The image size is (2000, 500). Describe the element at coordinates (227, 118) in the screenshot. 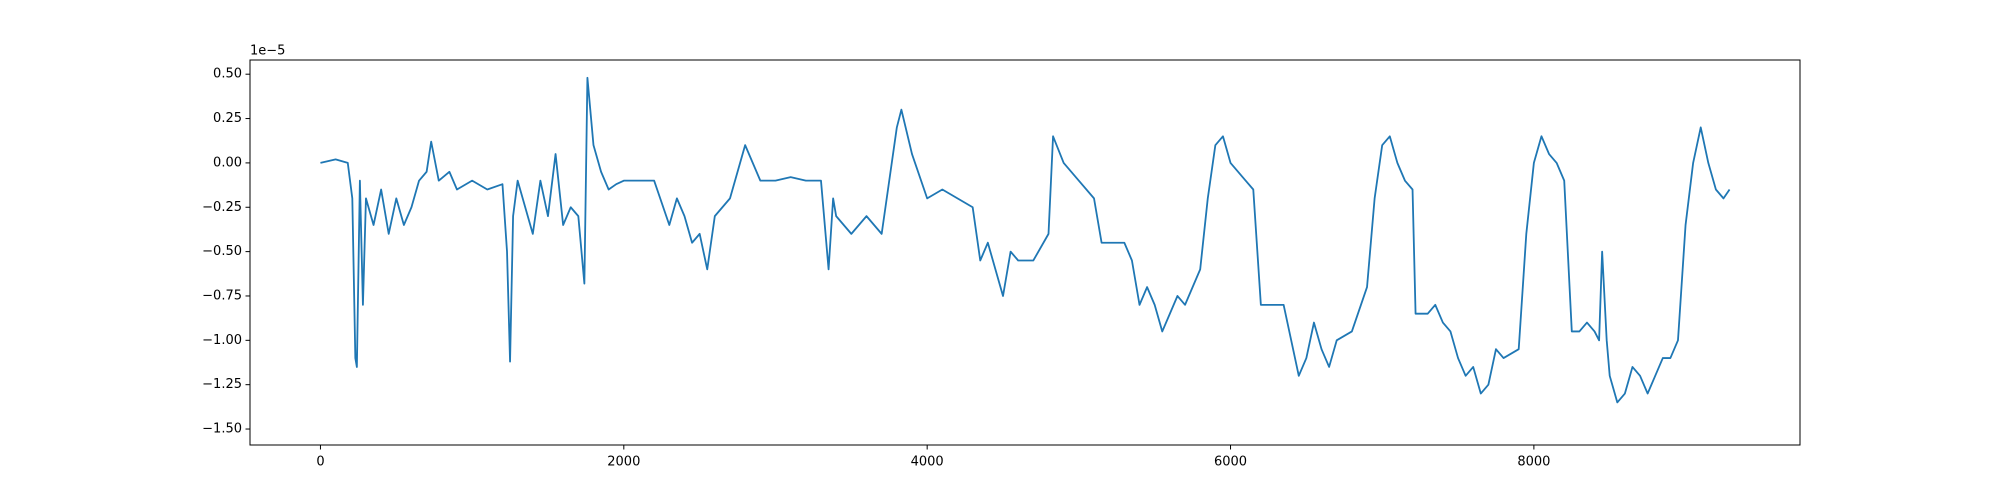

I see `y-tick-label: 0.25` at that location.